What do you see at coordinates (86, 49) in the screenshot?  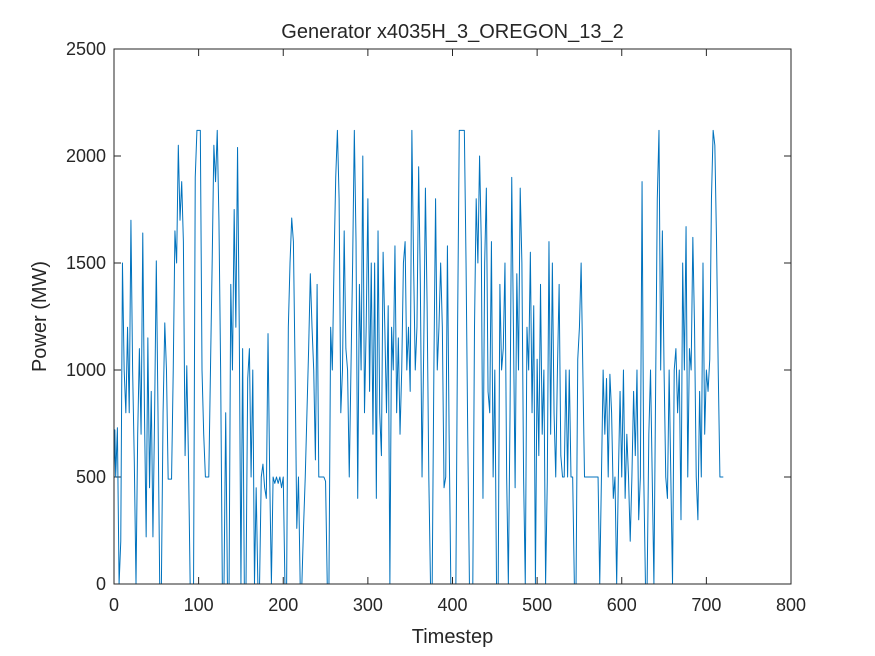 I see `y-tick-label: 2500` at bounding box center [86, 49].